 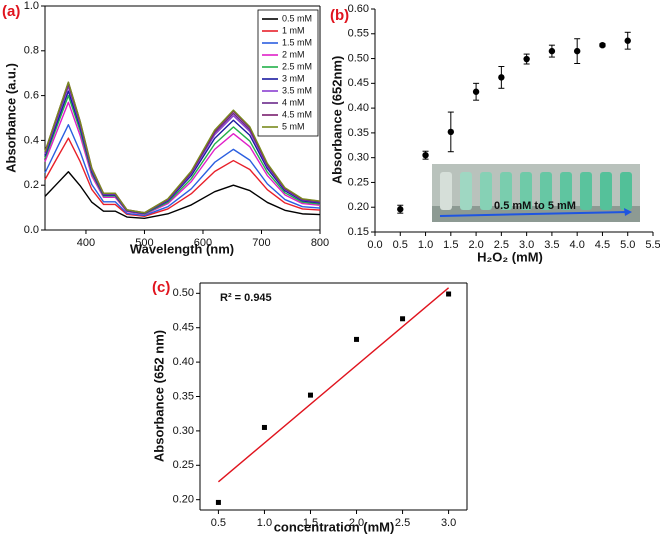 I want to click on x-tick-label: 4.0, so click(x=577, y=245).